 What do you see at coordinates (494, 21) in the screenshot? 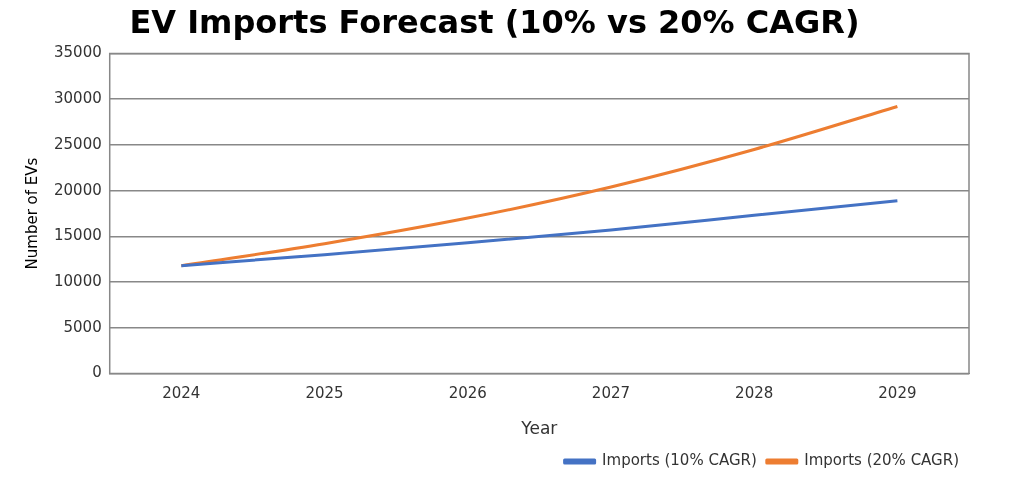
I see `chart-title: EV Imports Forecast (10% vs 20% CAGR)` at bounding box center [494, 21].